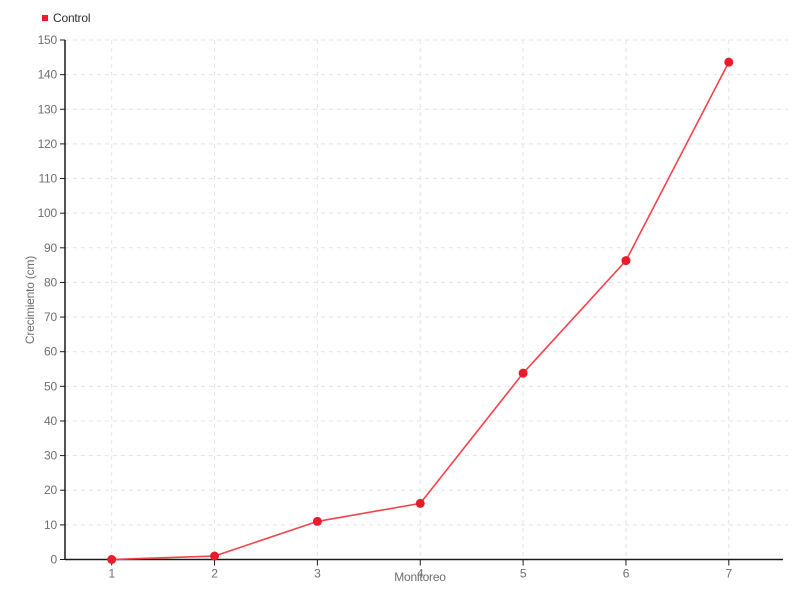 The width and height of the screenshot is (800, 600). What do you see at coordinates (48, 144) in the screenshot?
I see `y-tick-label: 120` at bounding box center [48, 144].